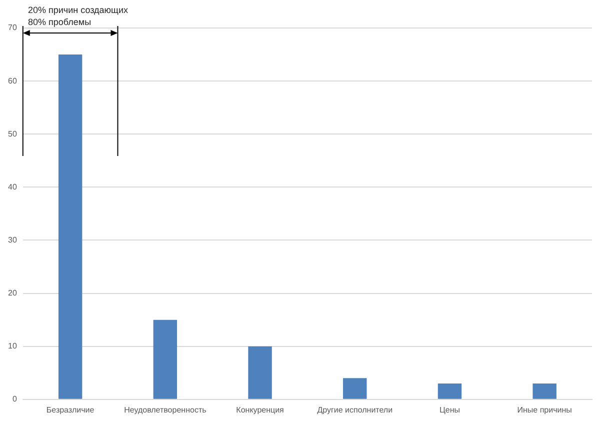  What do you see at coordinates (13, 81) in the screenshot?
I see `y-tick-label: 60` at bounding box center [13, 81].